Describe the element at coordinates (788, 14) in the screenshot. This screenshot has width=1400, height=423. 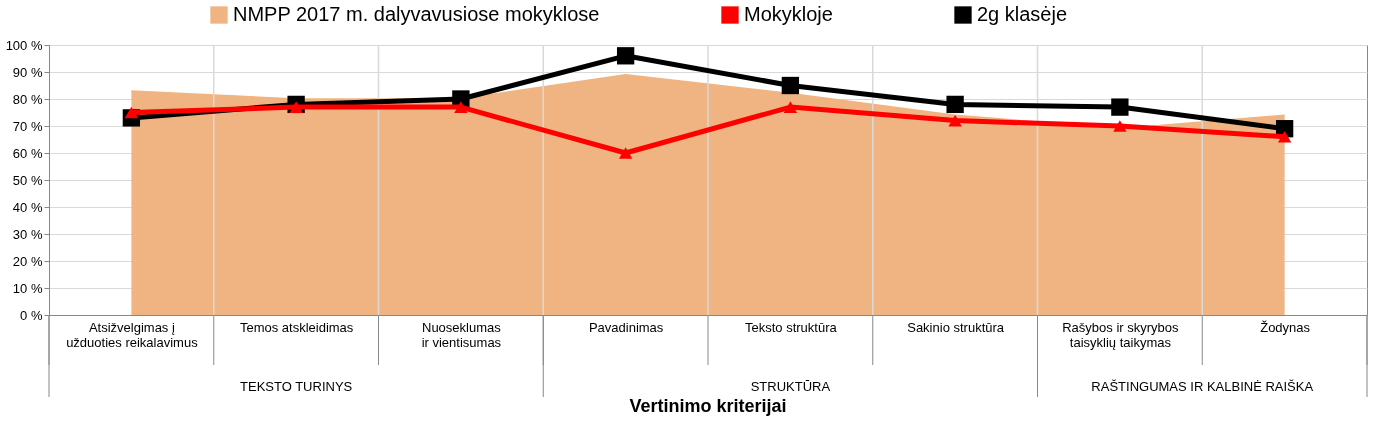
I see `legend-label: Mokykloje` at that location.